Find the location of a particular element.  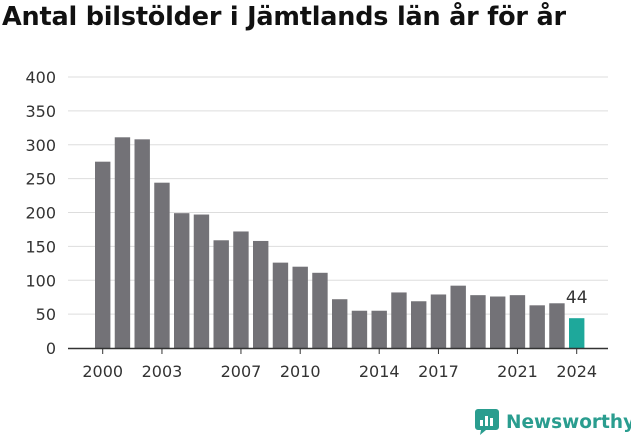

bar-2021 is located at coordinates (517, 321).